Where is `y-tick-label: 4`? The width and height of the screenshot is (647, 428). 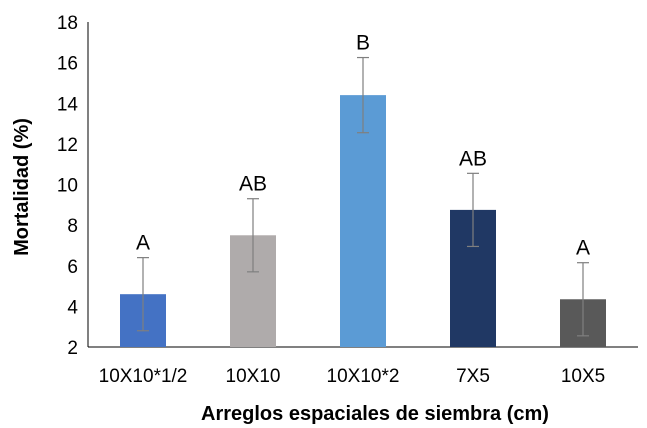 y-tick-label: 4 is located at coordinates (72, 307).